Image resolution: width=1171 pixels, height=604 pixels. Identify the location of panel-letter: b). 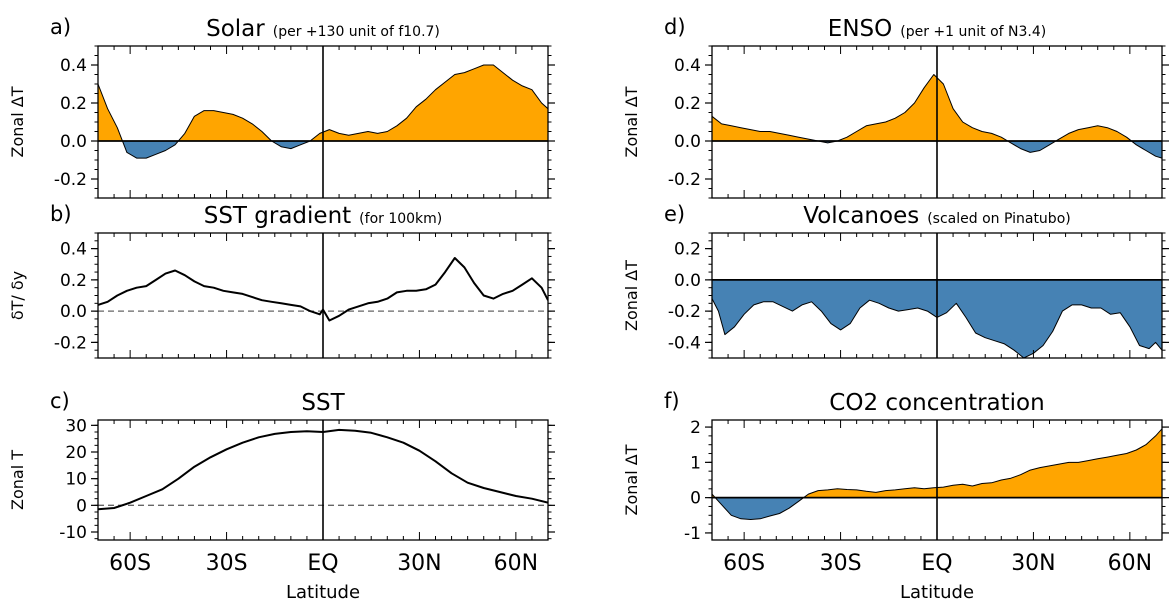
(61, 214).